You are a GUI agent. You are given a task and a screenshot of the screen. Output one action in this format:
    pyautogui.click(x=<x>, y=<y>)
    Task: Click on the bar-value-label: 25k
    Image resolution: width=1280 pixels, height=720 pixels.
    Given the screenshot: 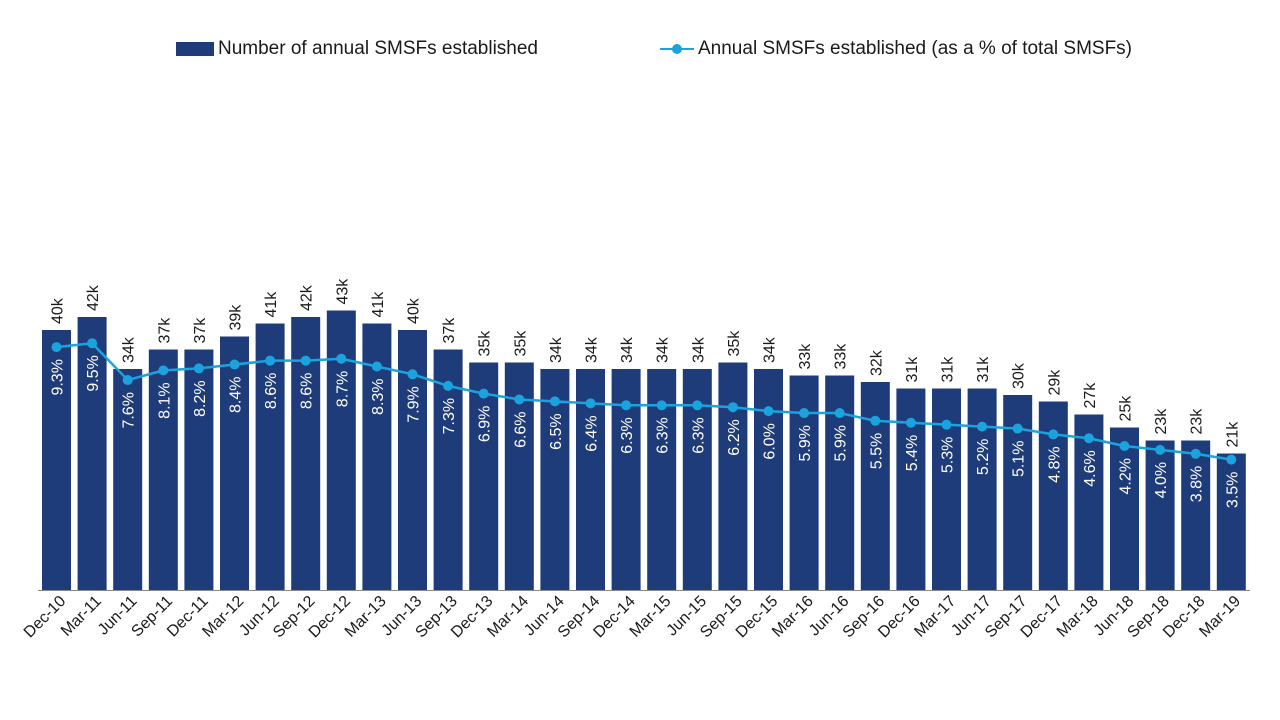 What is the action you would take?
    pyautogui.click(x=1126, y=408)
    